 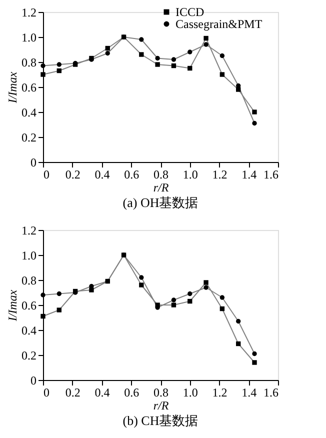 What do you see at coordinates (219, 24) in the screenshot?
I see `legend-label: Cassegrain&PMT` at bounding box center [219, 24].